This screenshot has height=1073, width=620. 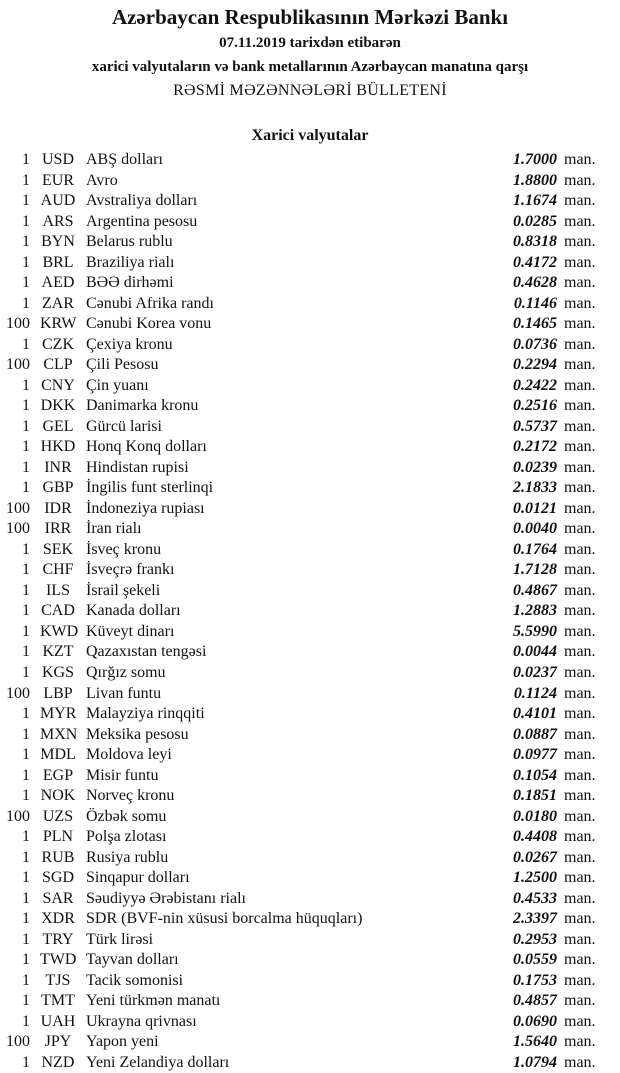 I want to click on rate-row: 100 KRW Cənubi Korea vonu 0.1465 man., so click(x=310, y=324).